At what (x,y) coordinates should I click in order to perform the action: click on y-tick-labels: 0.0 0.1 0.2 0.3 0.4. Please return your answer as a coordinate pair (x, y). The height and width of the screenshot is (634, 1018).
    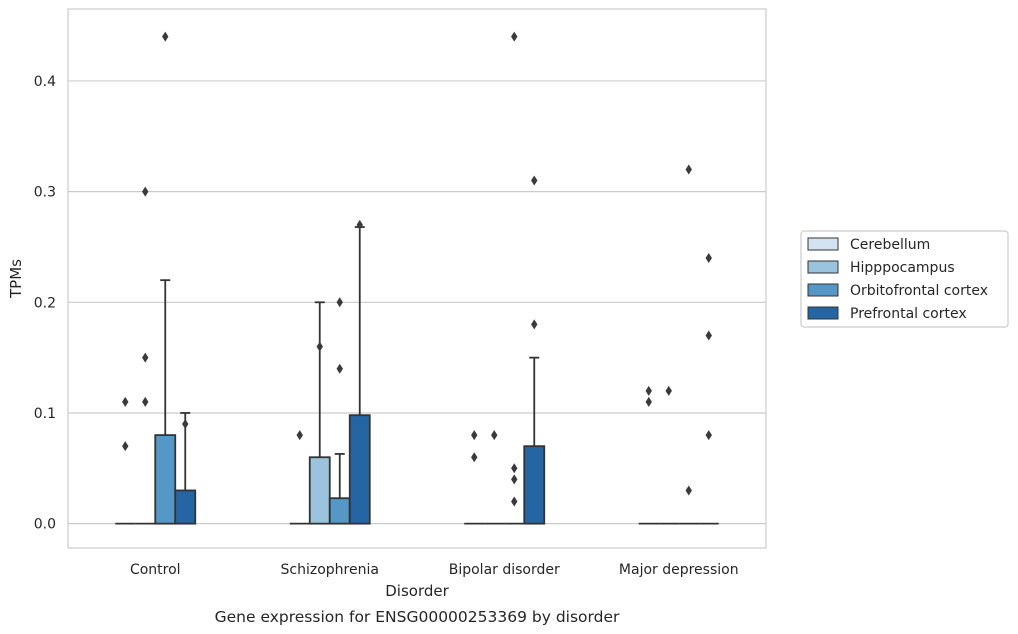
    Looking at the image, I should click on (45, 303).